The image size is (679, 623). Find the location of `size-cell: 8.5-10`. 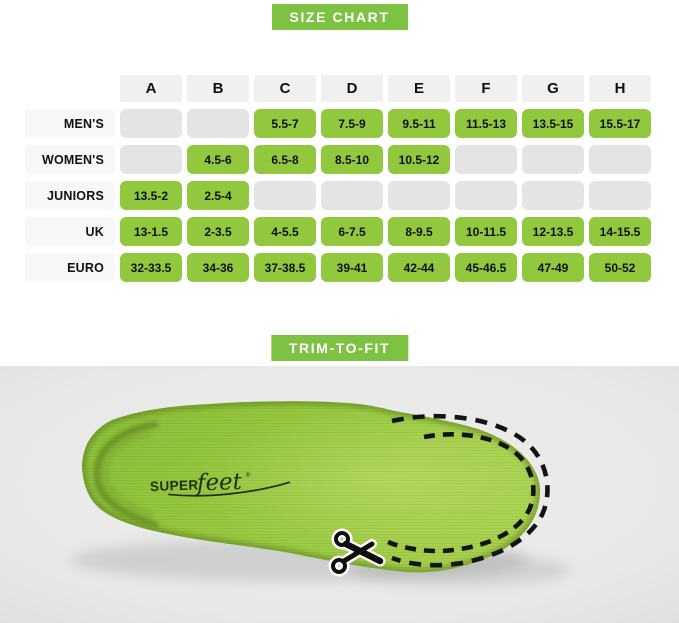

size-cell: 8.5-10 is located at coordinates (352, 159).